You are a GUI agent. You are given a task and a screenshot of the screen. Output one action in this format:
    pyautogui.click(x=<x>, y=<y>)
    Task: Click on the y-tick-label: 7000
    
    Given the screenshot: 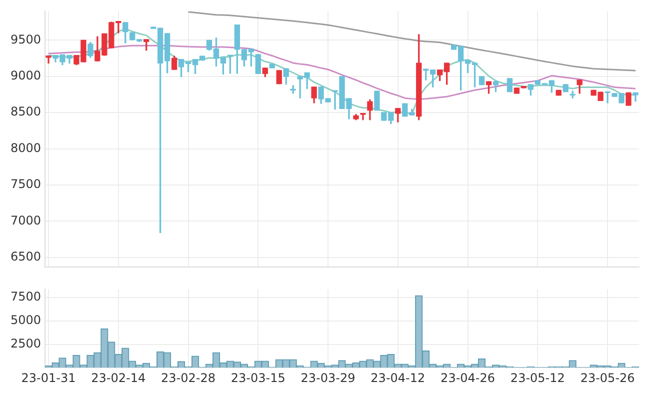 What is the action you would take?
    pyautogui.click(x=25, y=220)
    